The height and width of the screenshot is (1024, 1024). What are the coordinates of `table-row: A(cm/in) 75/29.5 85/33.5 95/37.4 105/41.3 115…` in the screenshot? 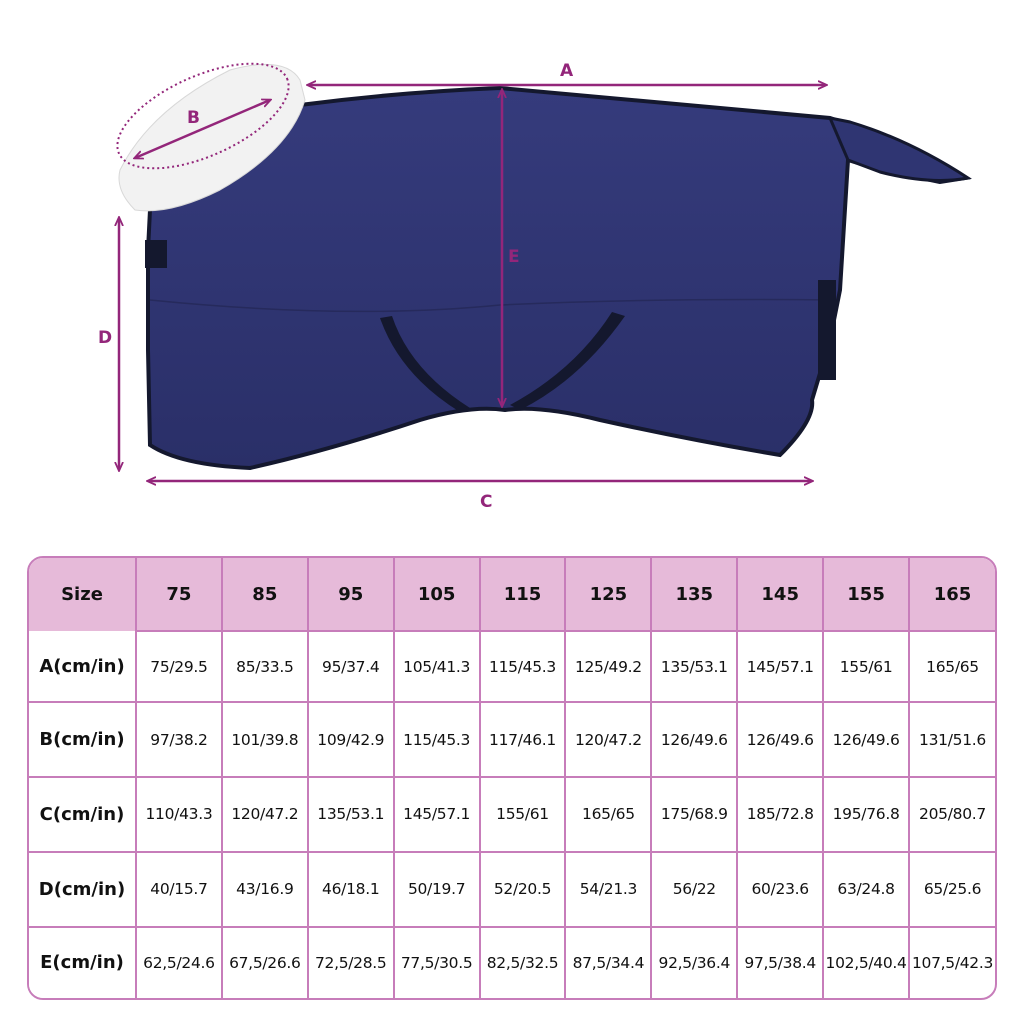 It's located at (512, 666).